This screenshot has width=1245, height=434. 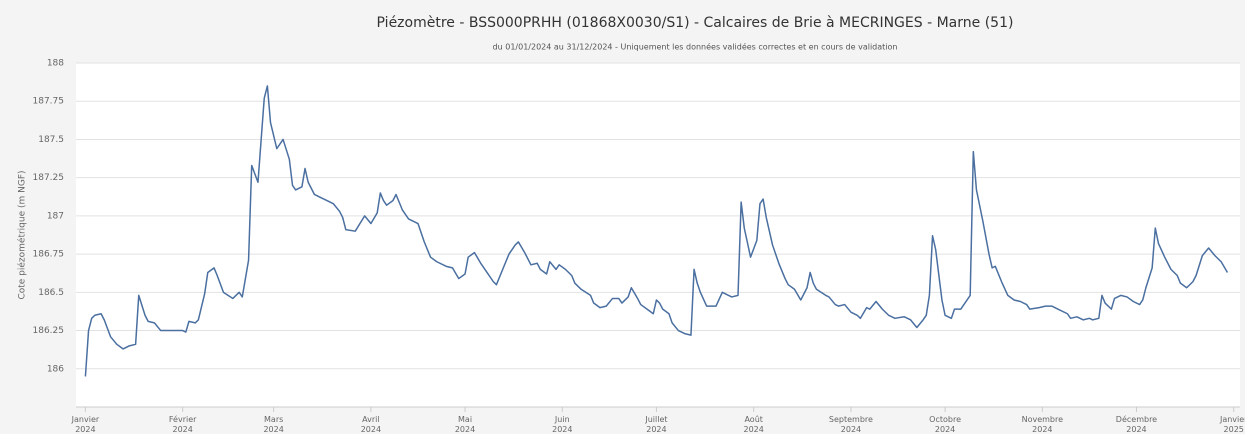 What do you see at coordinates (1042, 424) in the screenshot?
I see `x-tick-label: Novembre 2024` at bounding box center [1042, 424].